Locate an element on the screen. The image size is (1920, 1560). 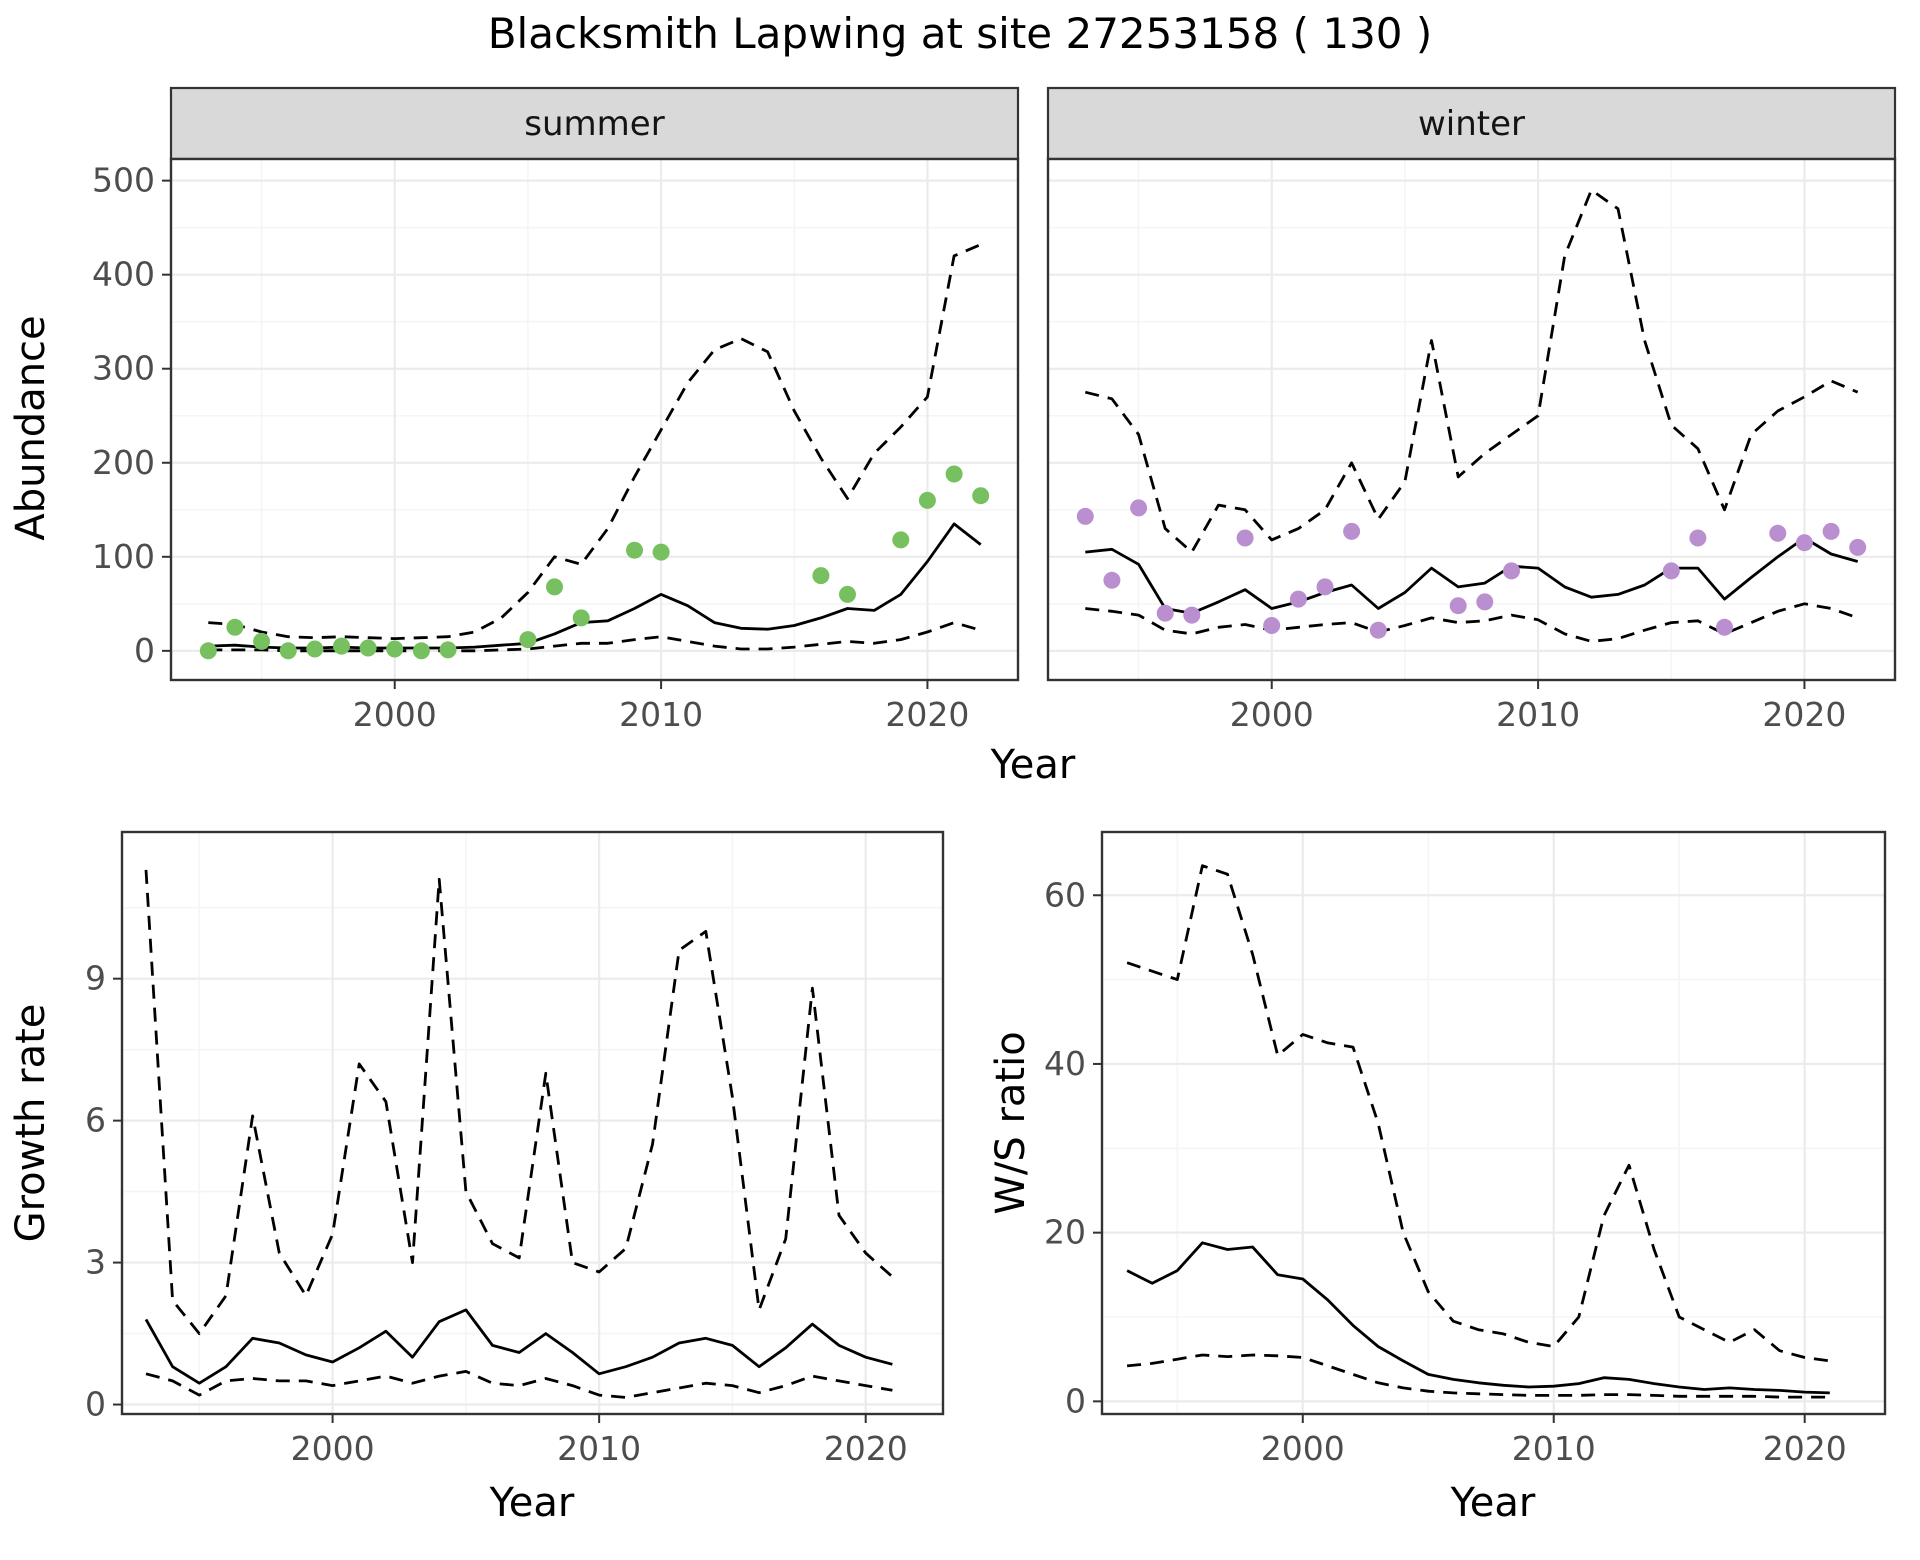
facet-strip-summer: summer is located at coordinates (594, 123).